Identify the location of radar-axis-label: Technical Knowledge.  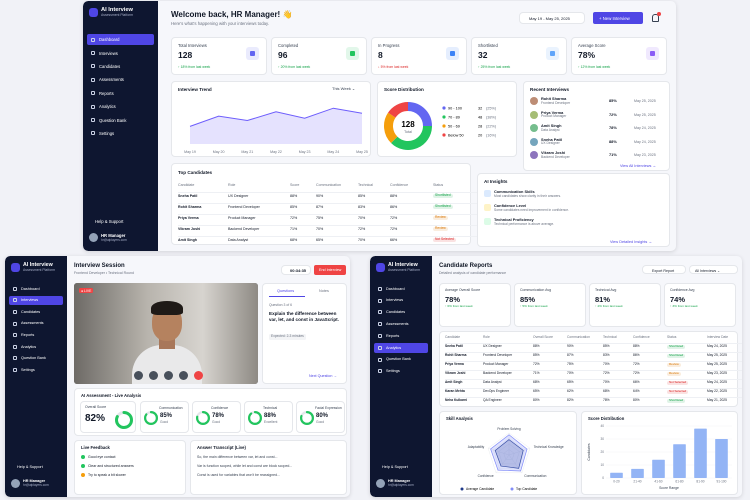
(549, 447).